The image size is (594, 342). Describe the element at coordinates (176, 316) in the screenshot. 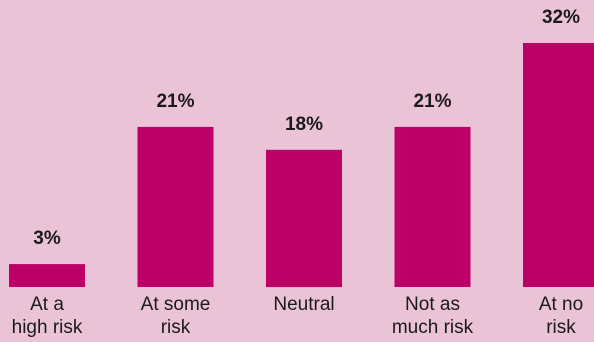

I see `category-label-1: At some risk` at that location.